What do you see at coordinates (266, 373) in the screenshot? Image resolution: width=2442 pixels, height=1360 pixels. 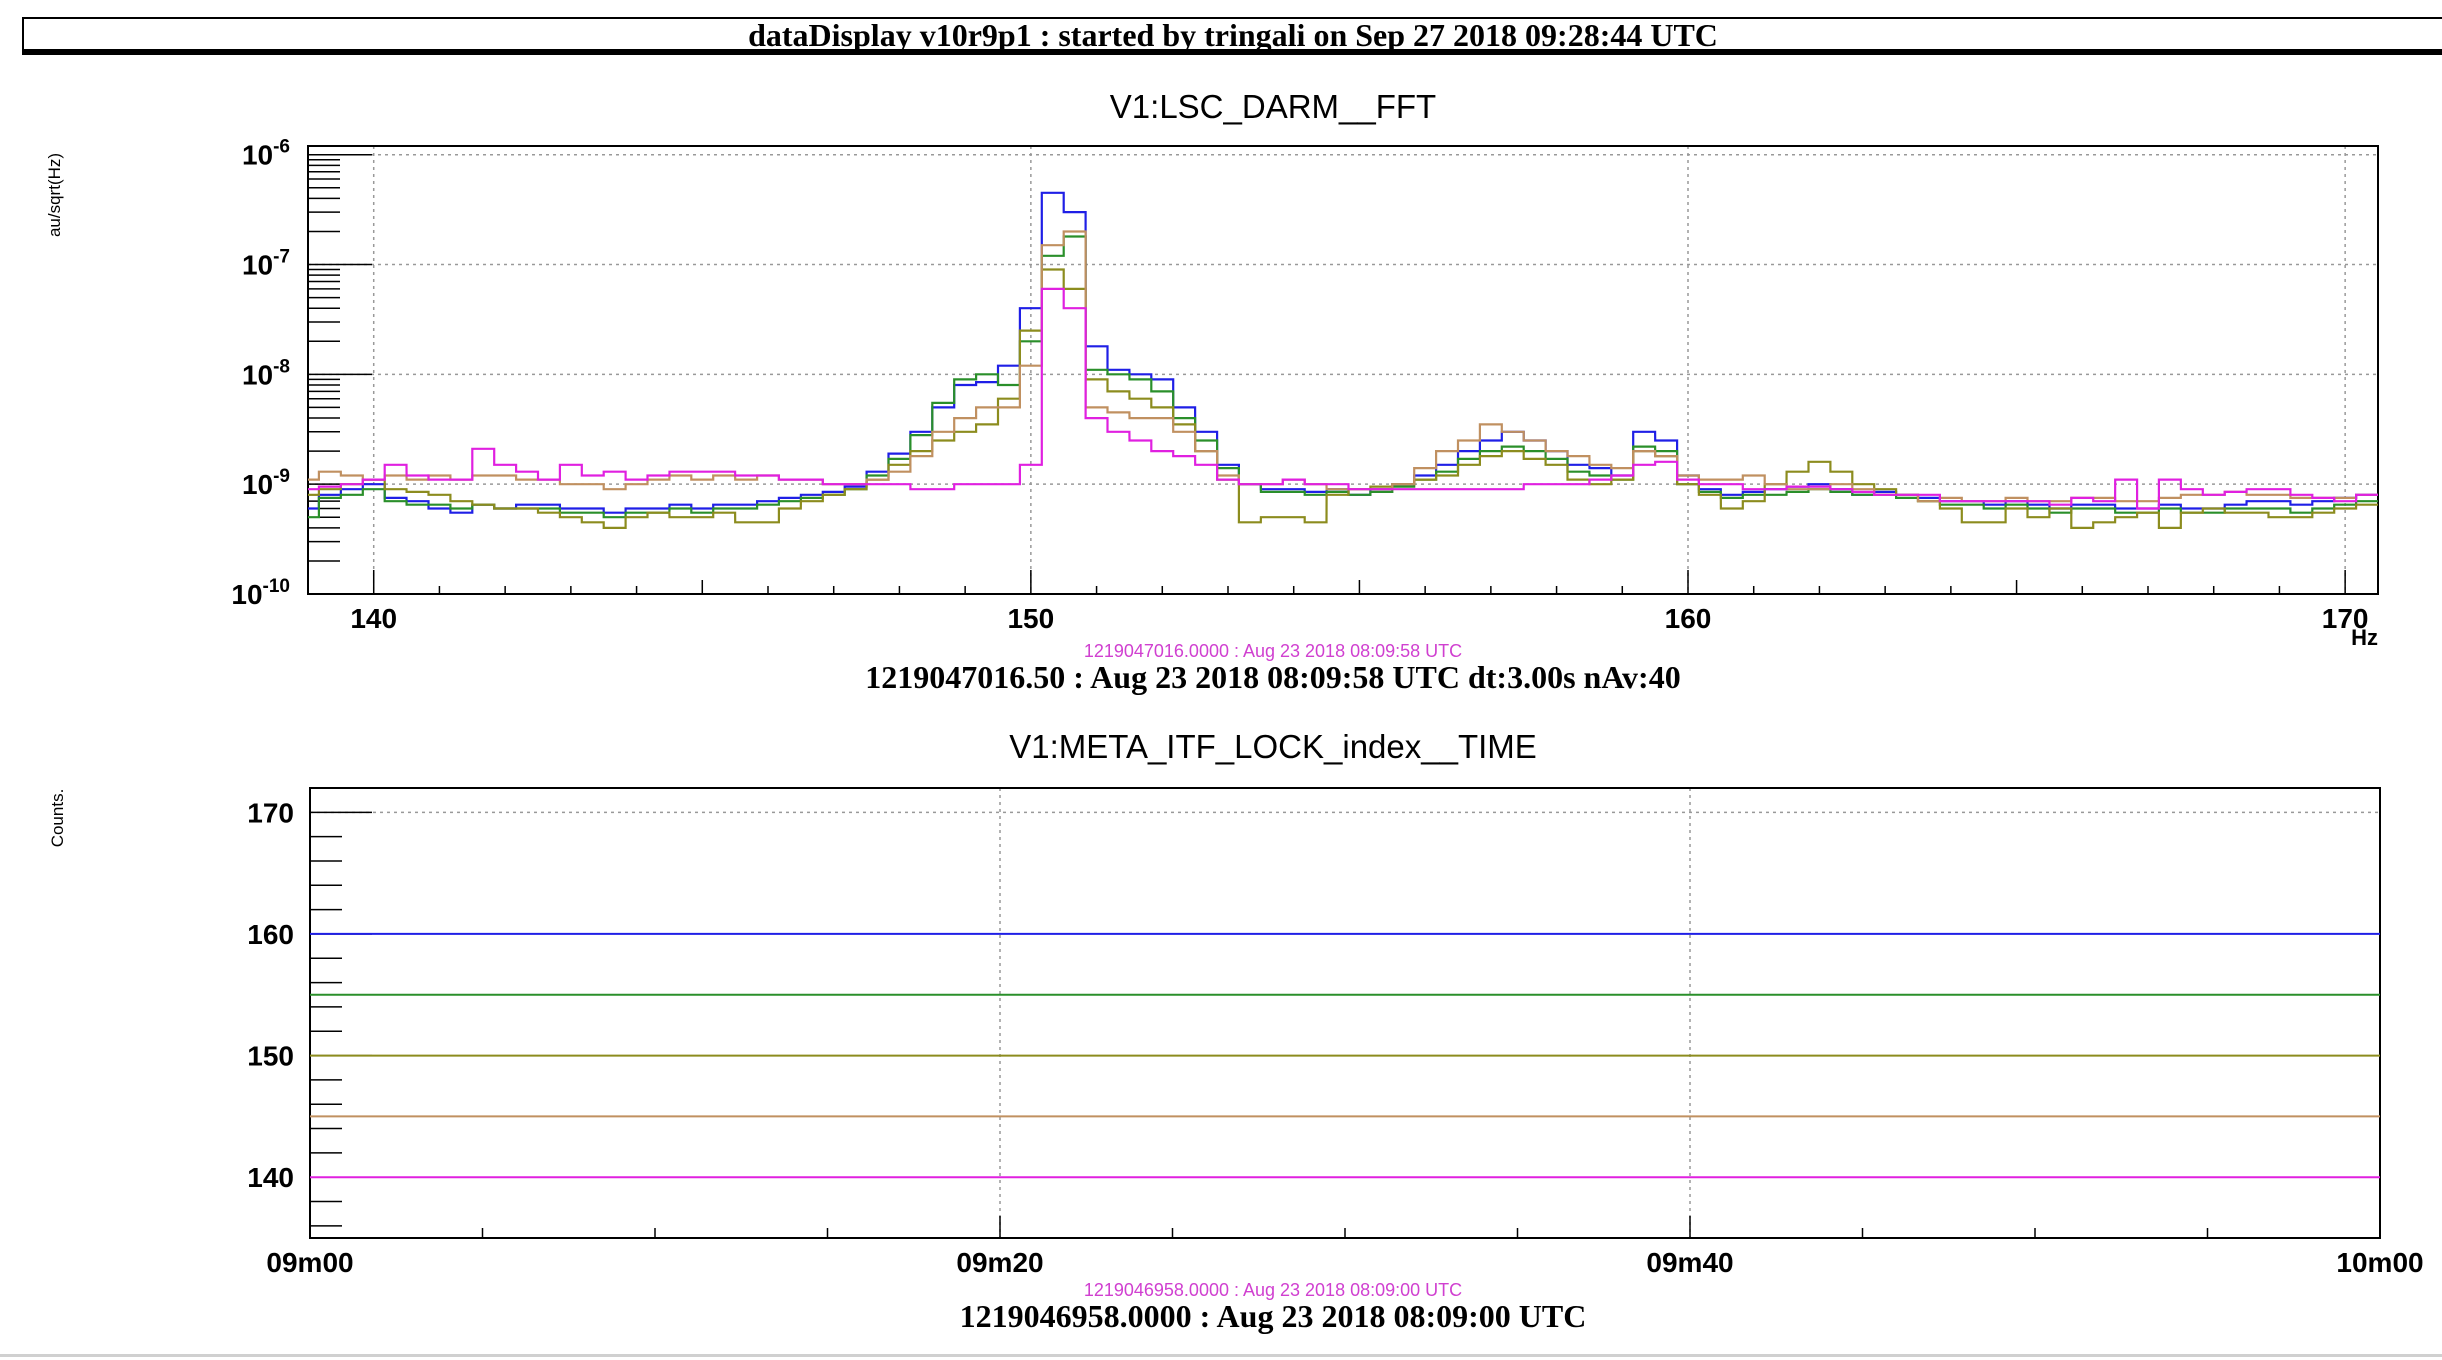 I see `fft-y-tick-label: 10⁻⁸` at bounding box center [266, 373].